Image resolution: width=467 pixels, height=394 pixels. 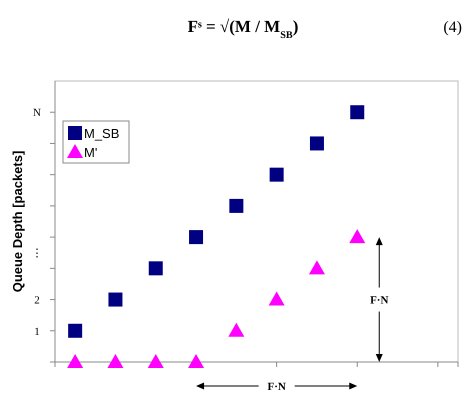 I want to click on text: F·N, so click(x=276, y=387).